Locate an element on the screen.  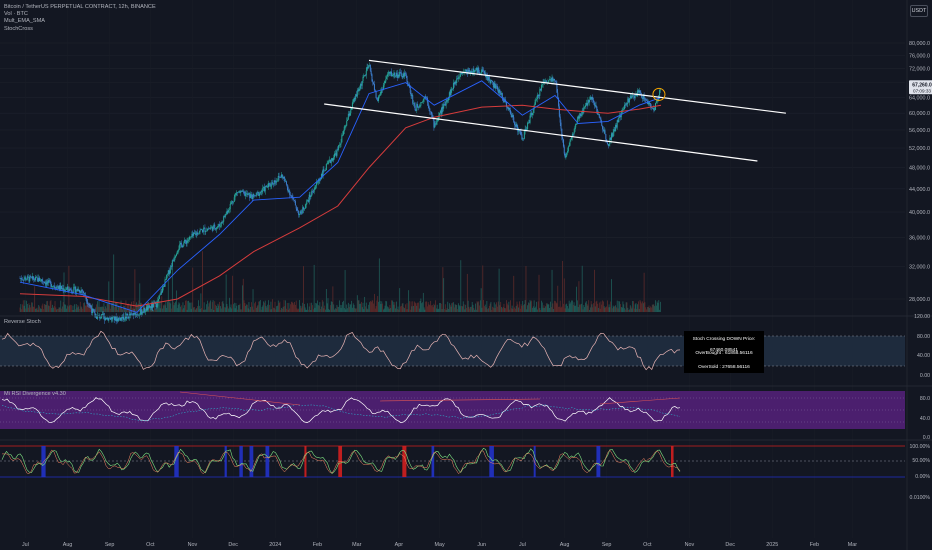
volume-legend: Vol · BTC is located at coordinates (16, 14).